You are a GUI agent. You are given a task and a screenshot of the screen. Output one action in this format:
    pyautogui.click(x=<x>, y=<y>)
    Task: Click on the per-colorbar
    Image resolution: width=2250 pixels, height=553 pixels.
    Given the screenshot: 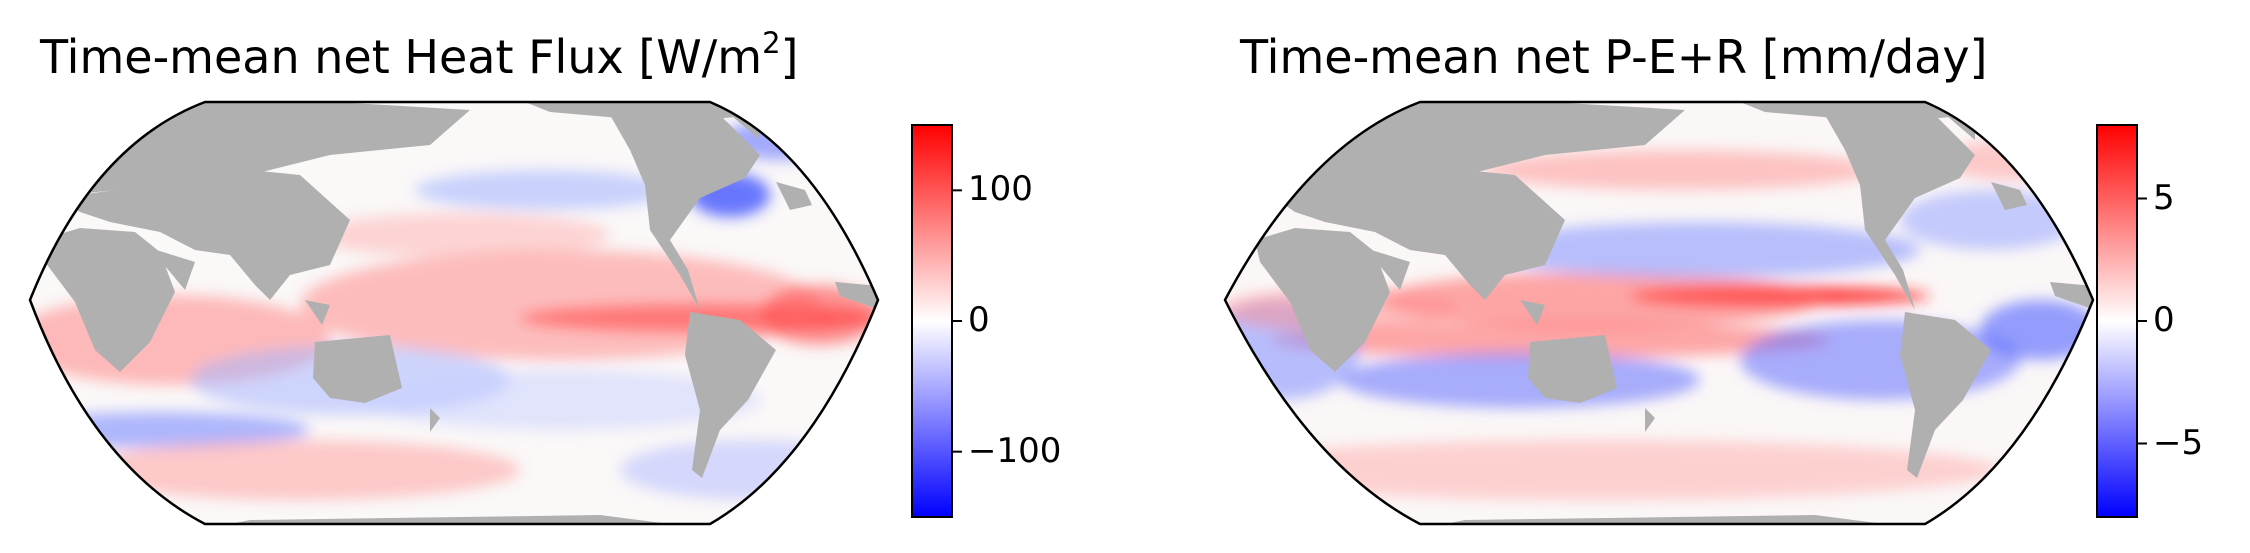 What is the action you would take?
    pyautogui.click(x=2117, y=321)
    